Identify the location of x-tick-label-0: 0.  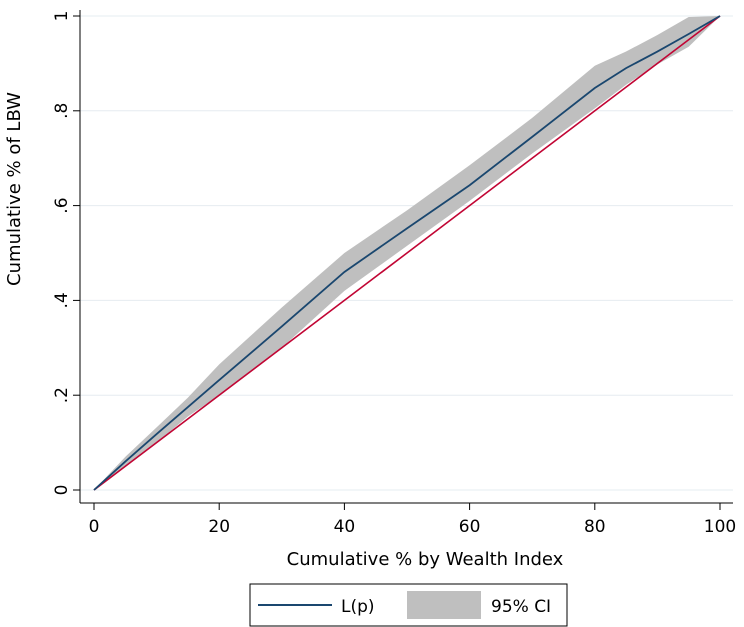
(94, 527).